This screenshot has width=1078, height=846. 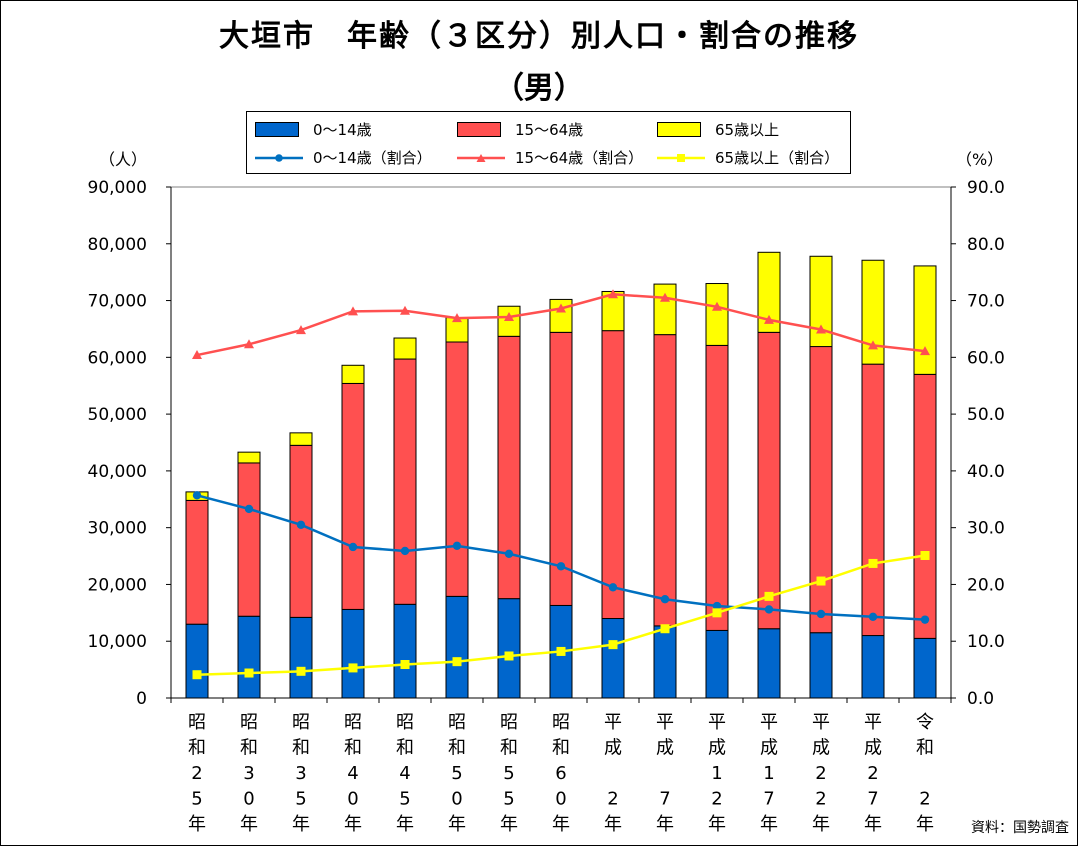 I want to click on left-tick-label: 90,000, so click(x=117, y=188).